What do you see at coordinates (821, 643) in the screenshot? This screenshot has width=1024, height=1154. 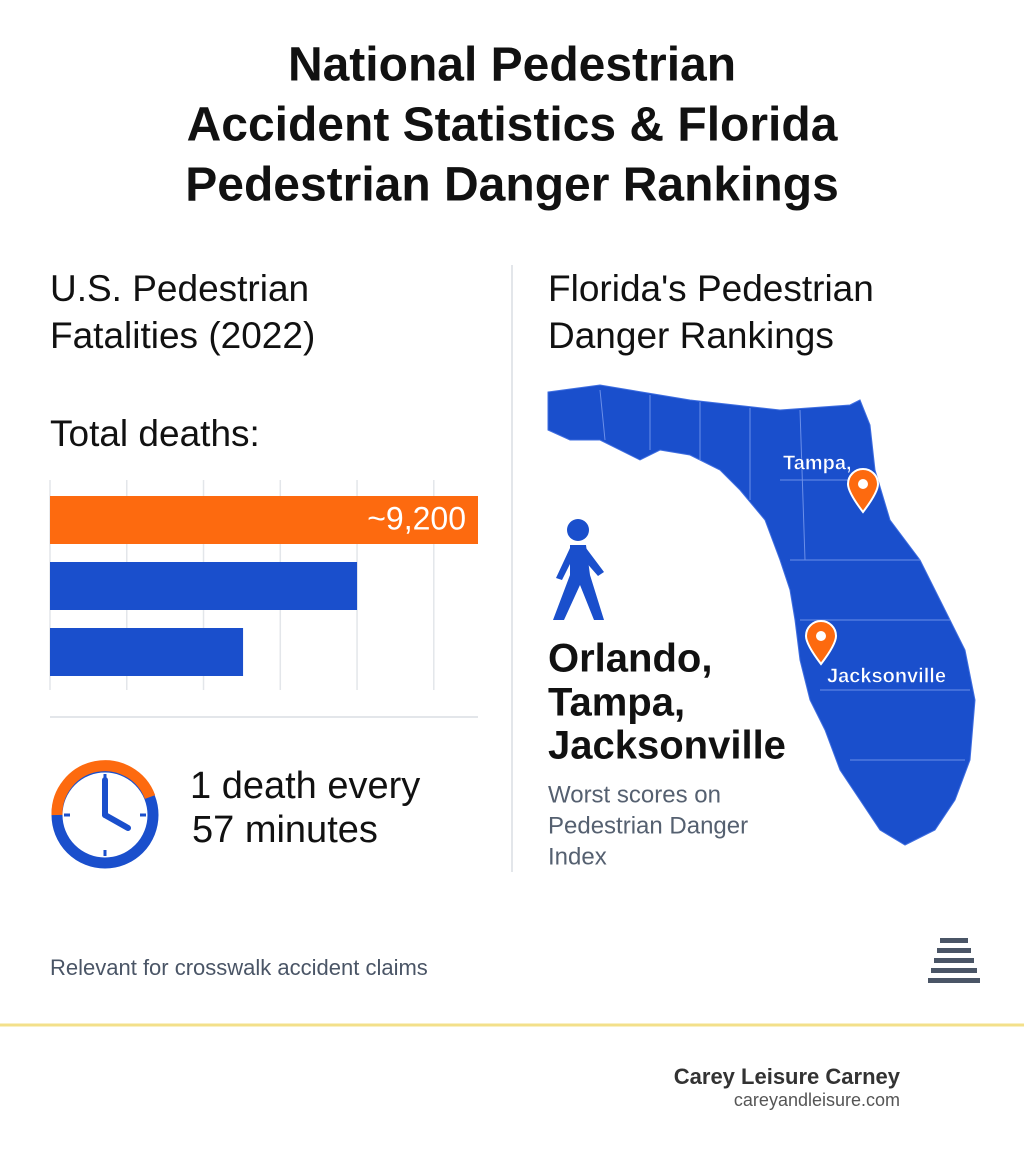 I see `pin-jacksonville` at bounding box center [821, 643].